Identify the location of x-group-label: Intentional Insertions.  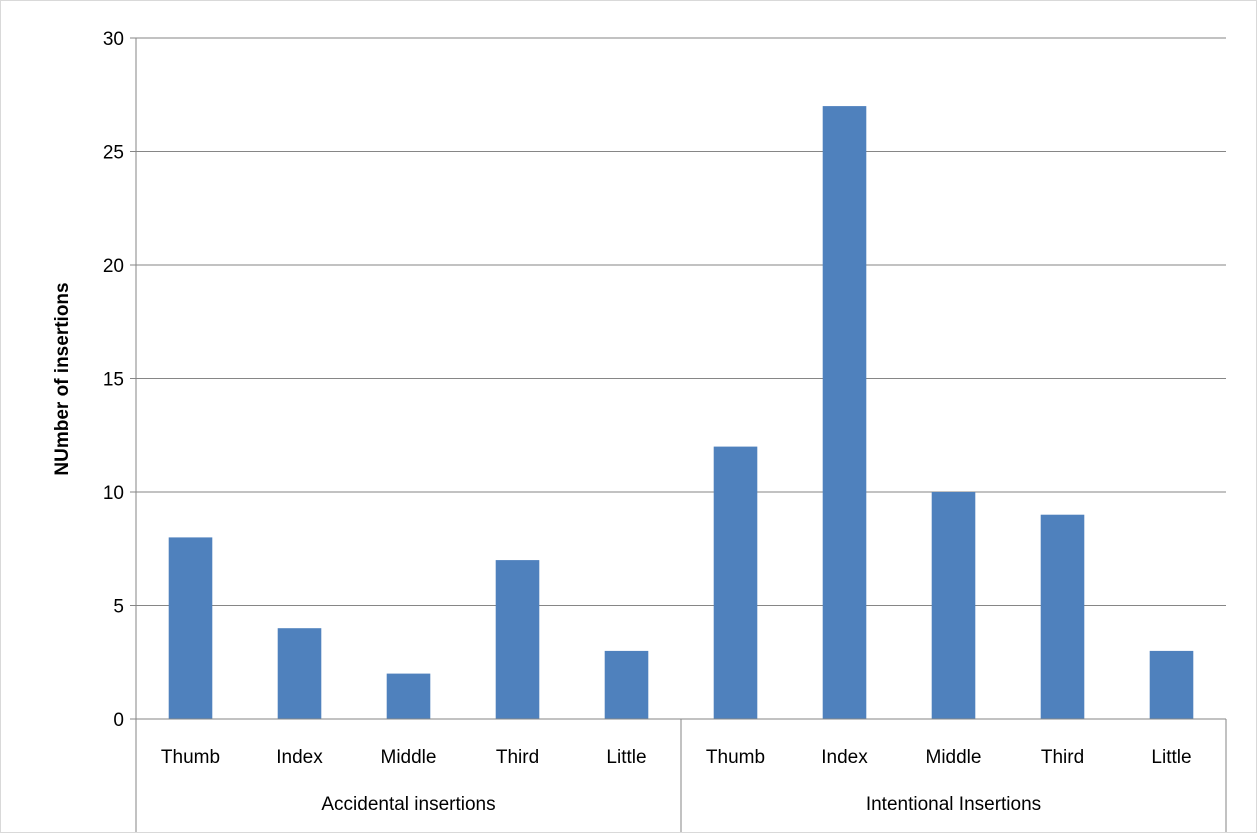
(953, 804).